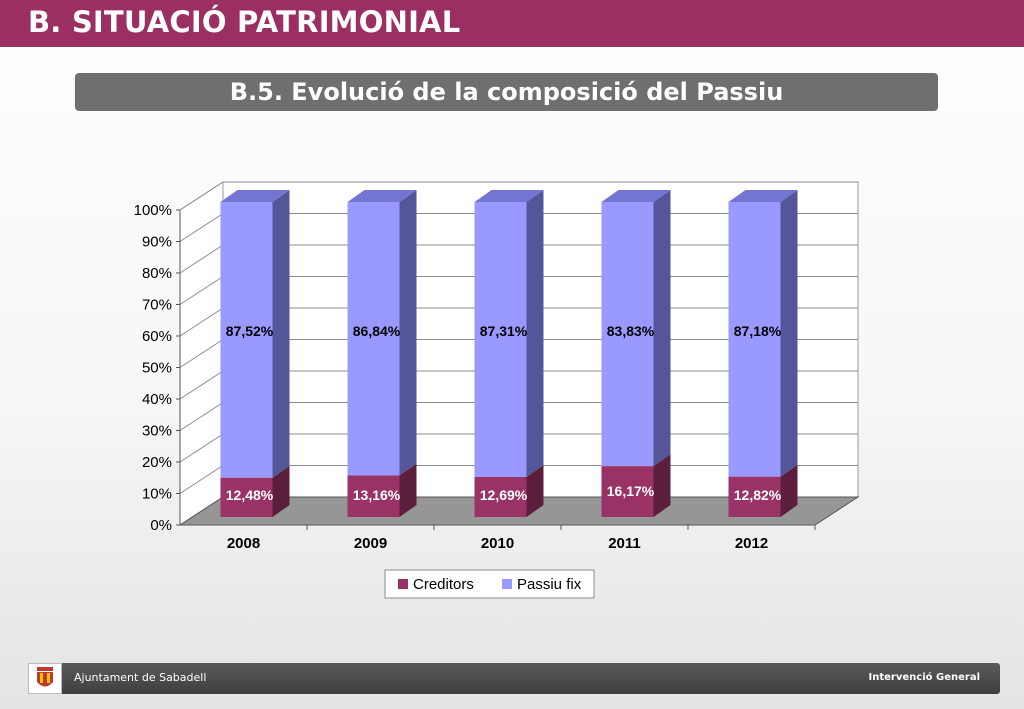 The width and height of the screenshot is (1024, 709). I want to click on y-tick-label: 20%, so click(157, 462).